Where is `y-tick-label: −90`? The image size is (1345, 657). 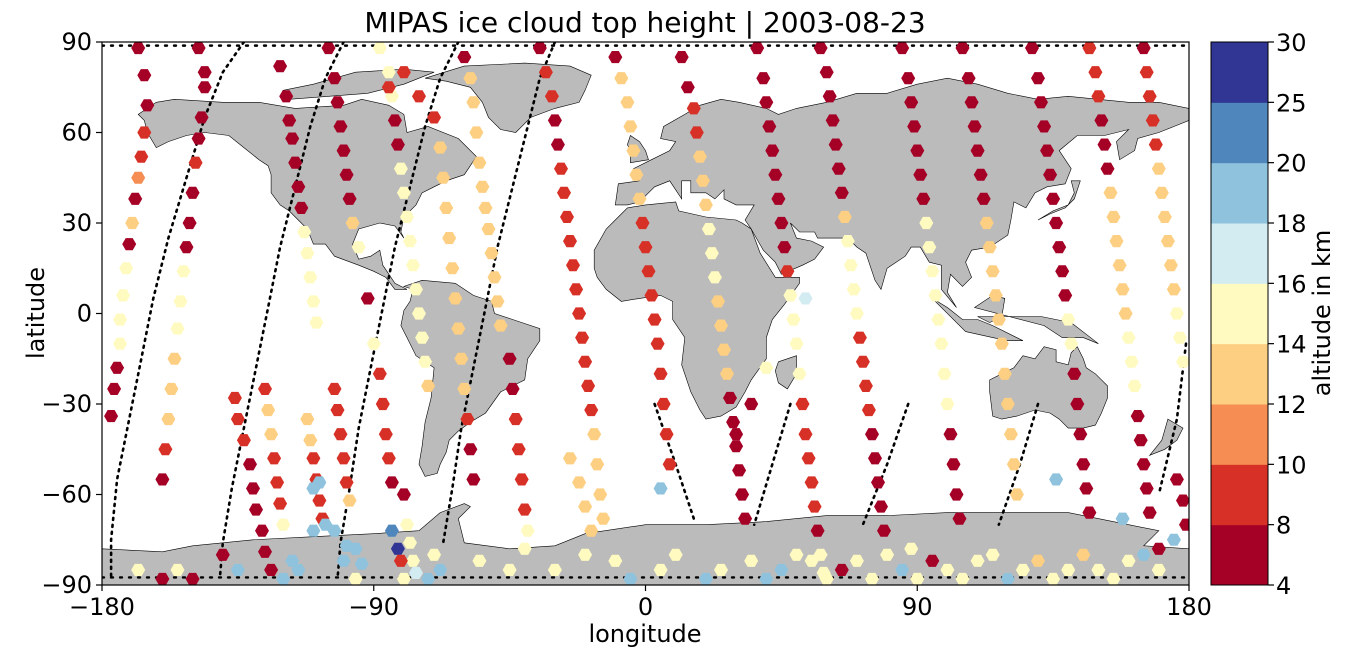
y-tick-label: −90 is located at coordinates (66, 585).